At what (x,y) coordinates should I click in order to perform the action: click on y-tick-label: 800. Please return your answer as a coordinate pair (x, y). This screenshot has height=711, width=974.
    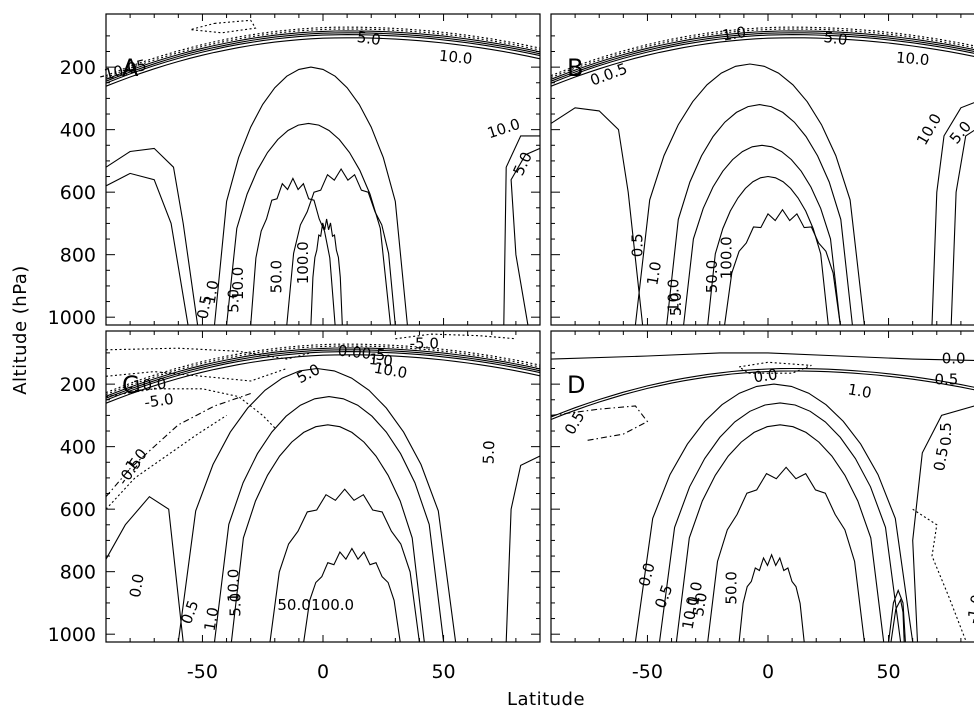
    Looking at the image, I should click on (78, 256).